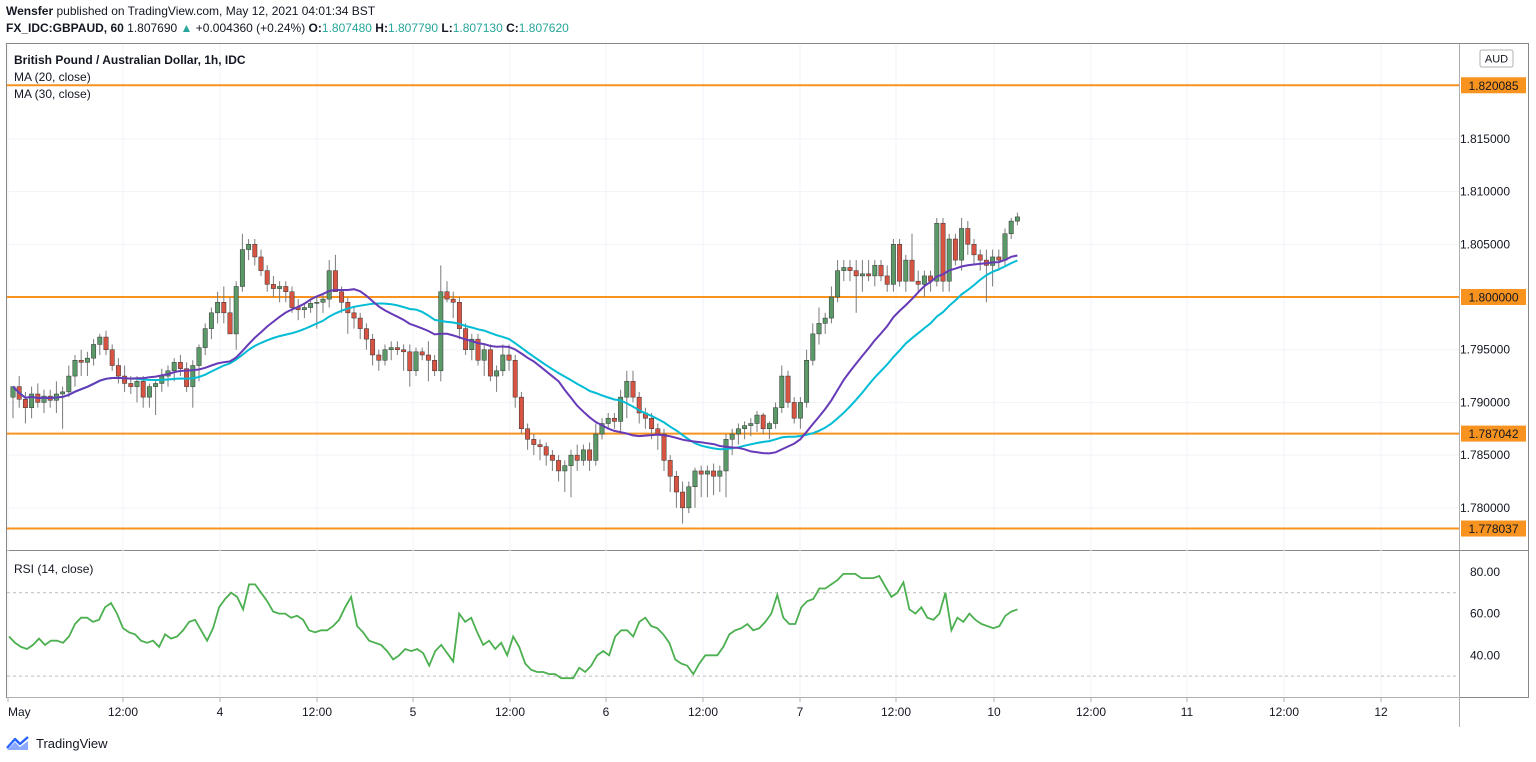 This screenshot has width=1536, height=762. What do you see at coordinates (606, 712) in the screenshot?
I see `time-tick-label: 6` at bounding box center [606, 712].